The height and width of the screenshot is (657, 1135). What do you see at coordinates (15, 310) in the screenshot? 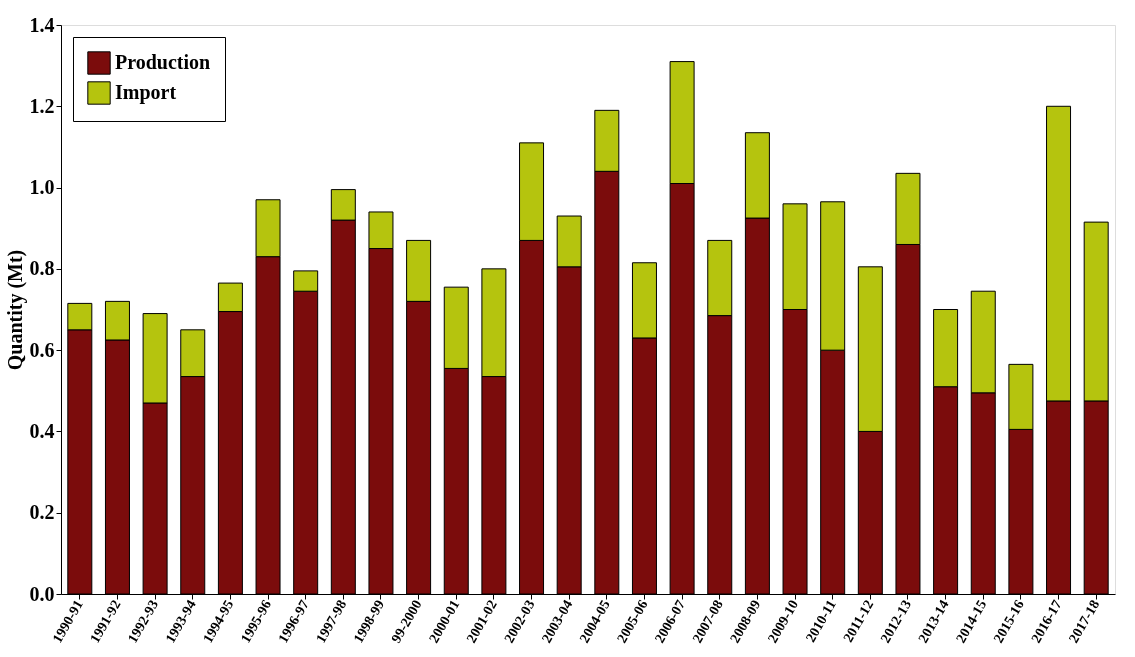
I see `y-axis-title: Quantity (Mt)` at bounding box center [15, 310].